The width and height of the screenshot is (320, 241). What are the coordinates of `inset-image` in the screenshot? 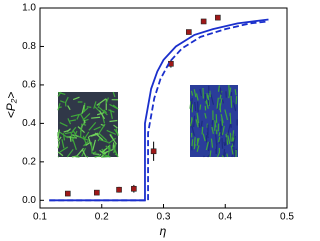 It's located at (88, 124).